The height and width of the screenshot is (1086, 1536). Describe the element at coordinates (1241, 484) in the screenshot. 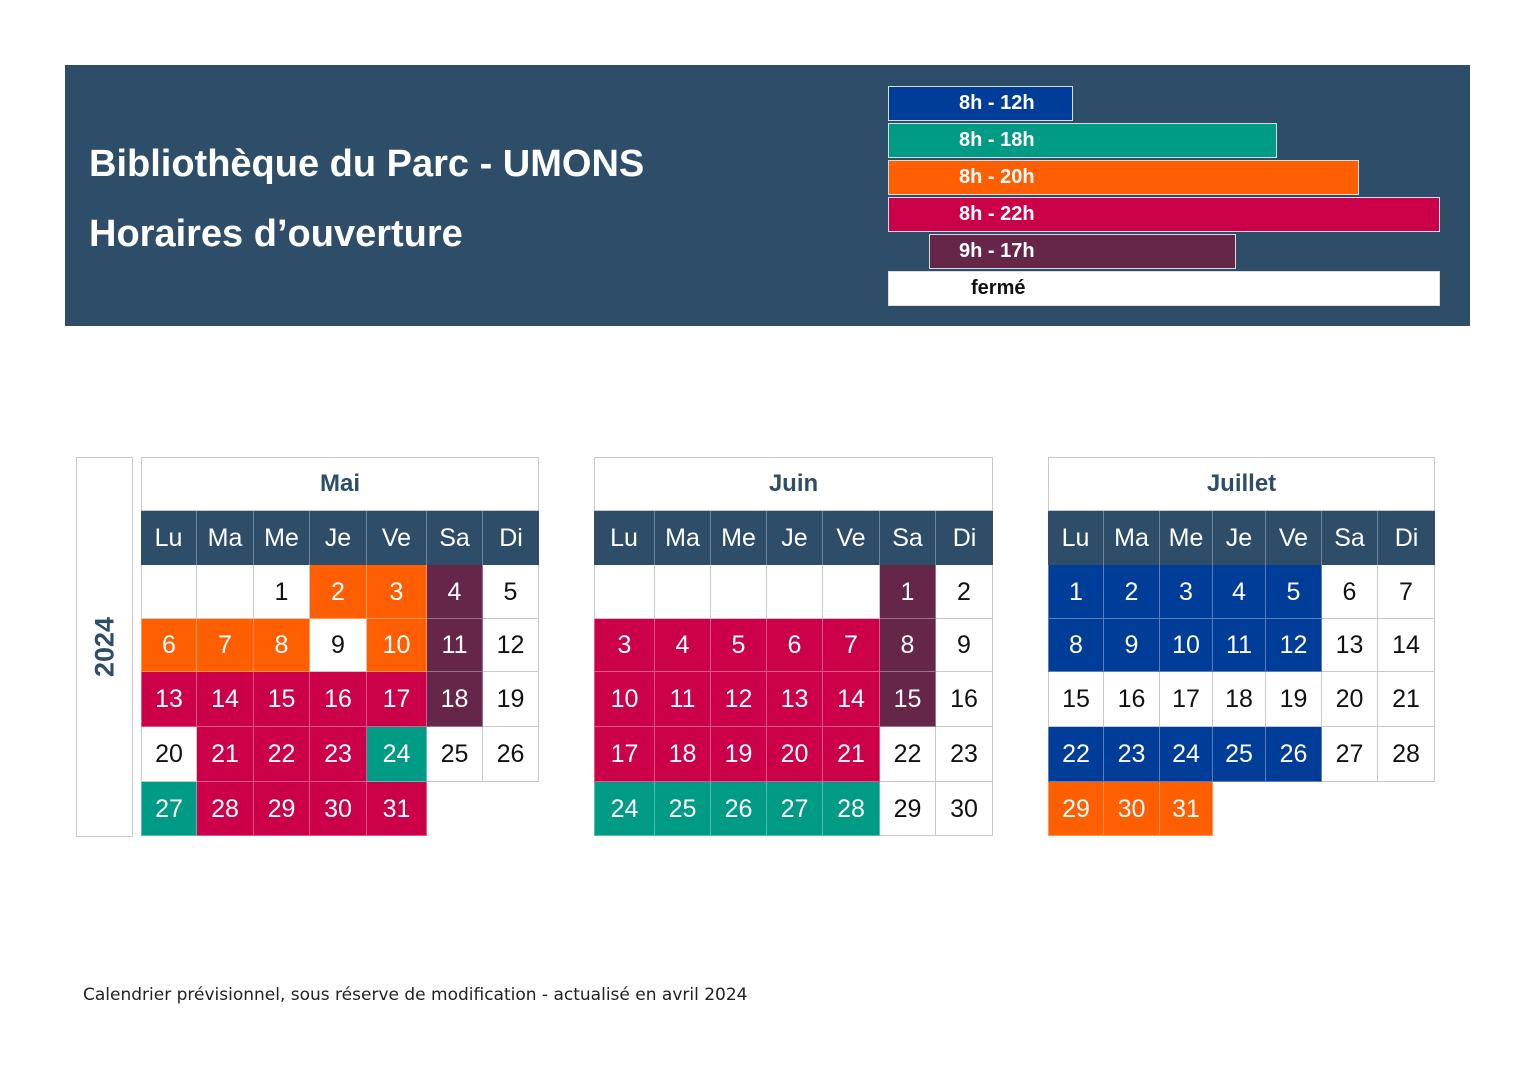

I see `month-title: Juillet` at that location.